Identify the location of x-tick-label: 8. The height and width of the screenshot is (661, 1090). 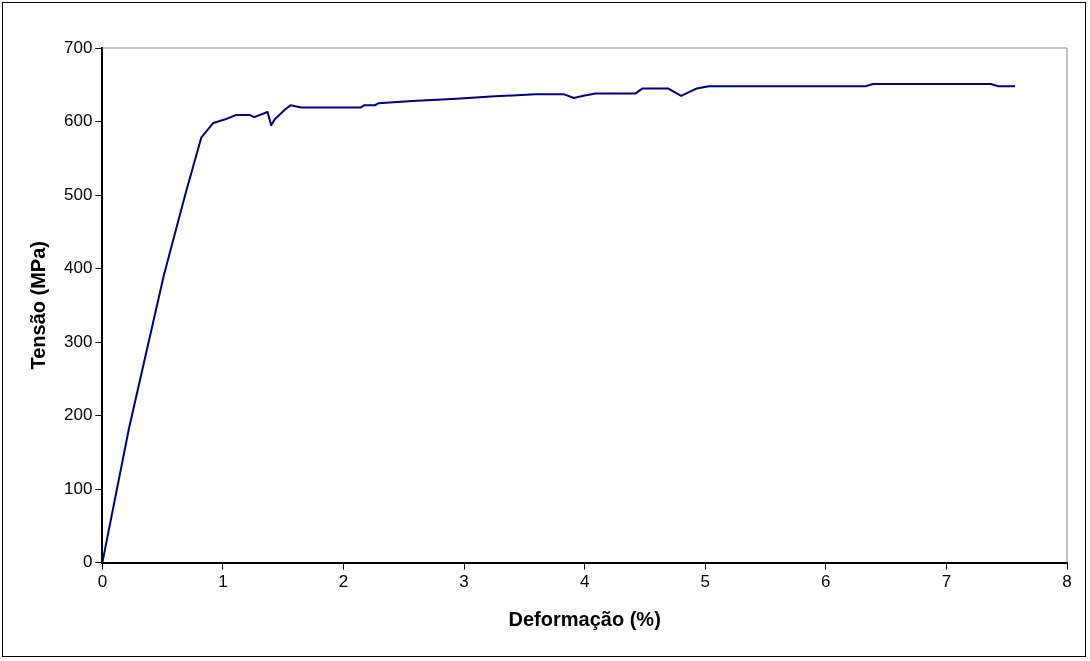
(1067, 582).